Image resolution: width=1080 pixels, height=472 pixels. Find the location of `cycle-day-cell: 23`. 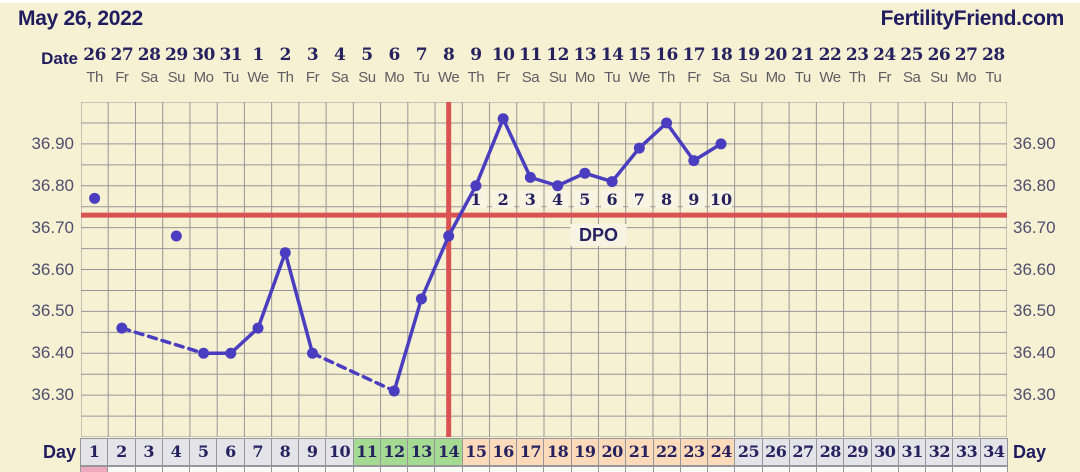

cycle-day-cell: 23 is located at coordinates (694, 452).